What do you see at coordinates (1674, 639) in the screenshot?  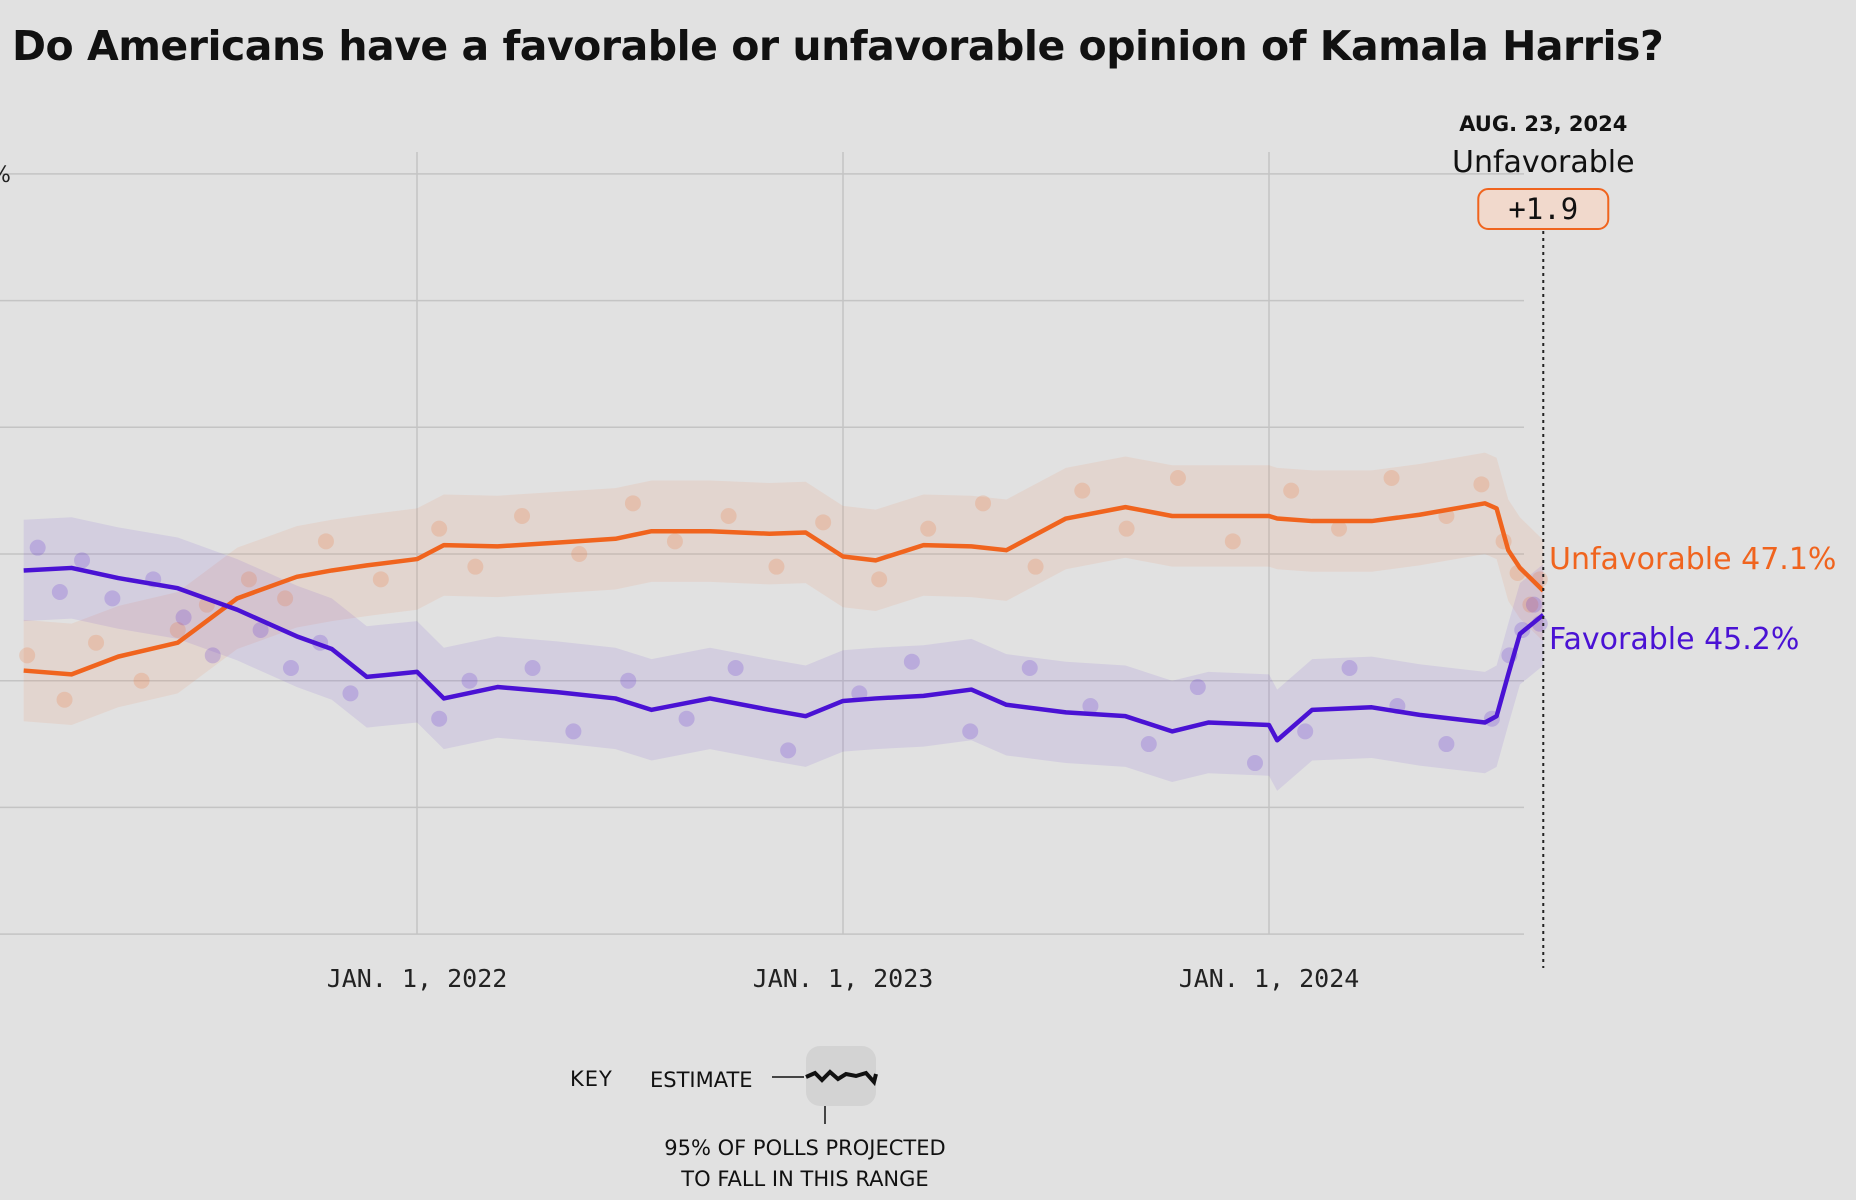 I see `end-label-favorable: Favorable 45.2%` at bounding box center [1674, 639].